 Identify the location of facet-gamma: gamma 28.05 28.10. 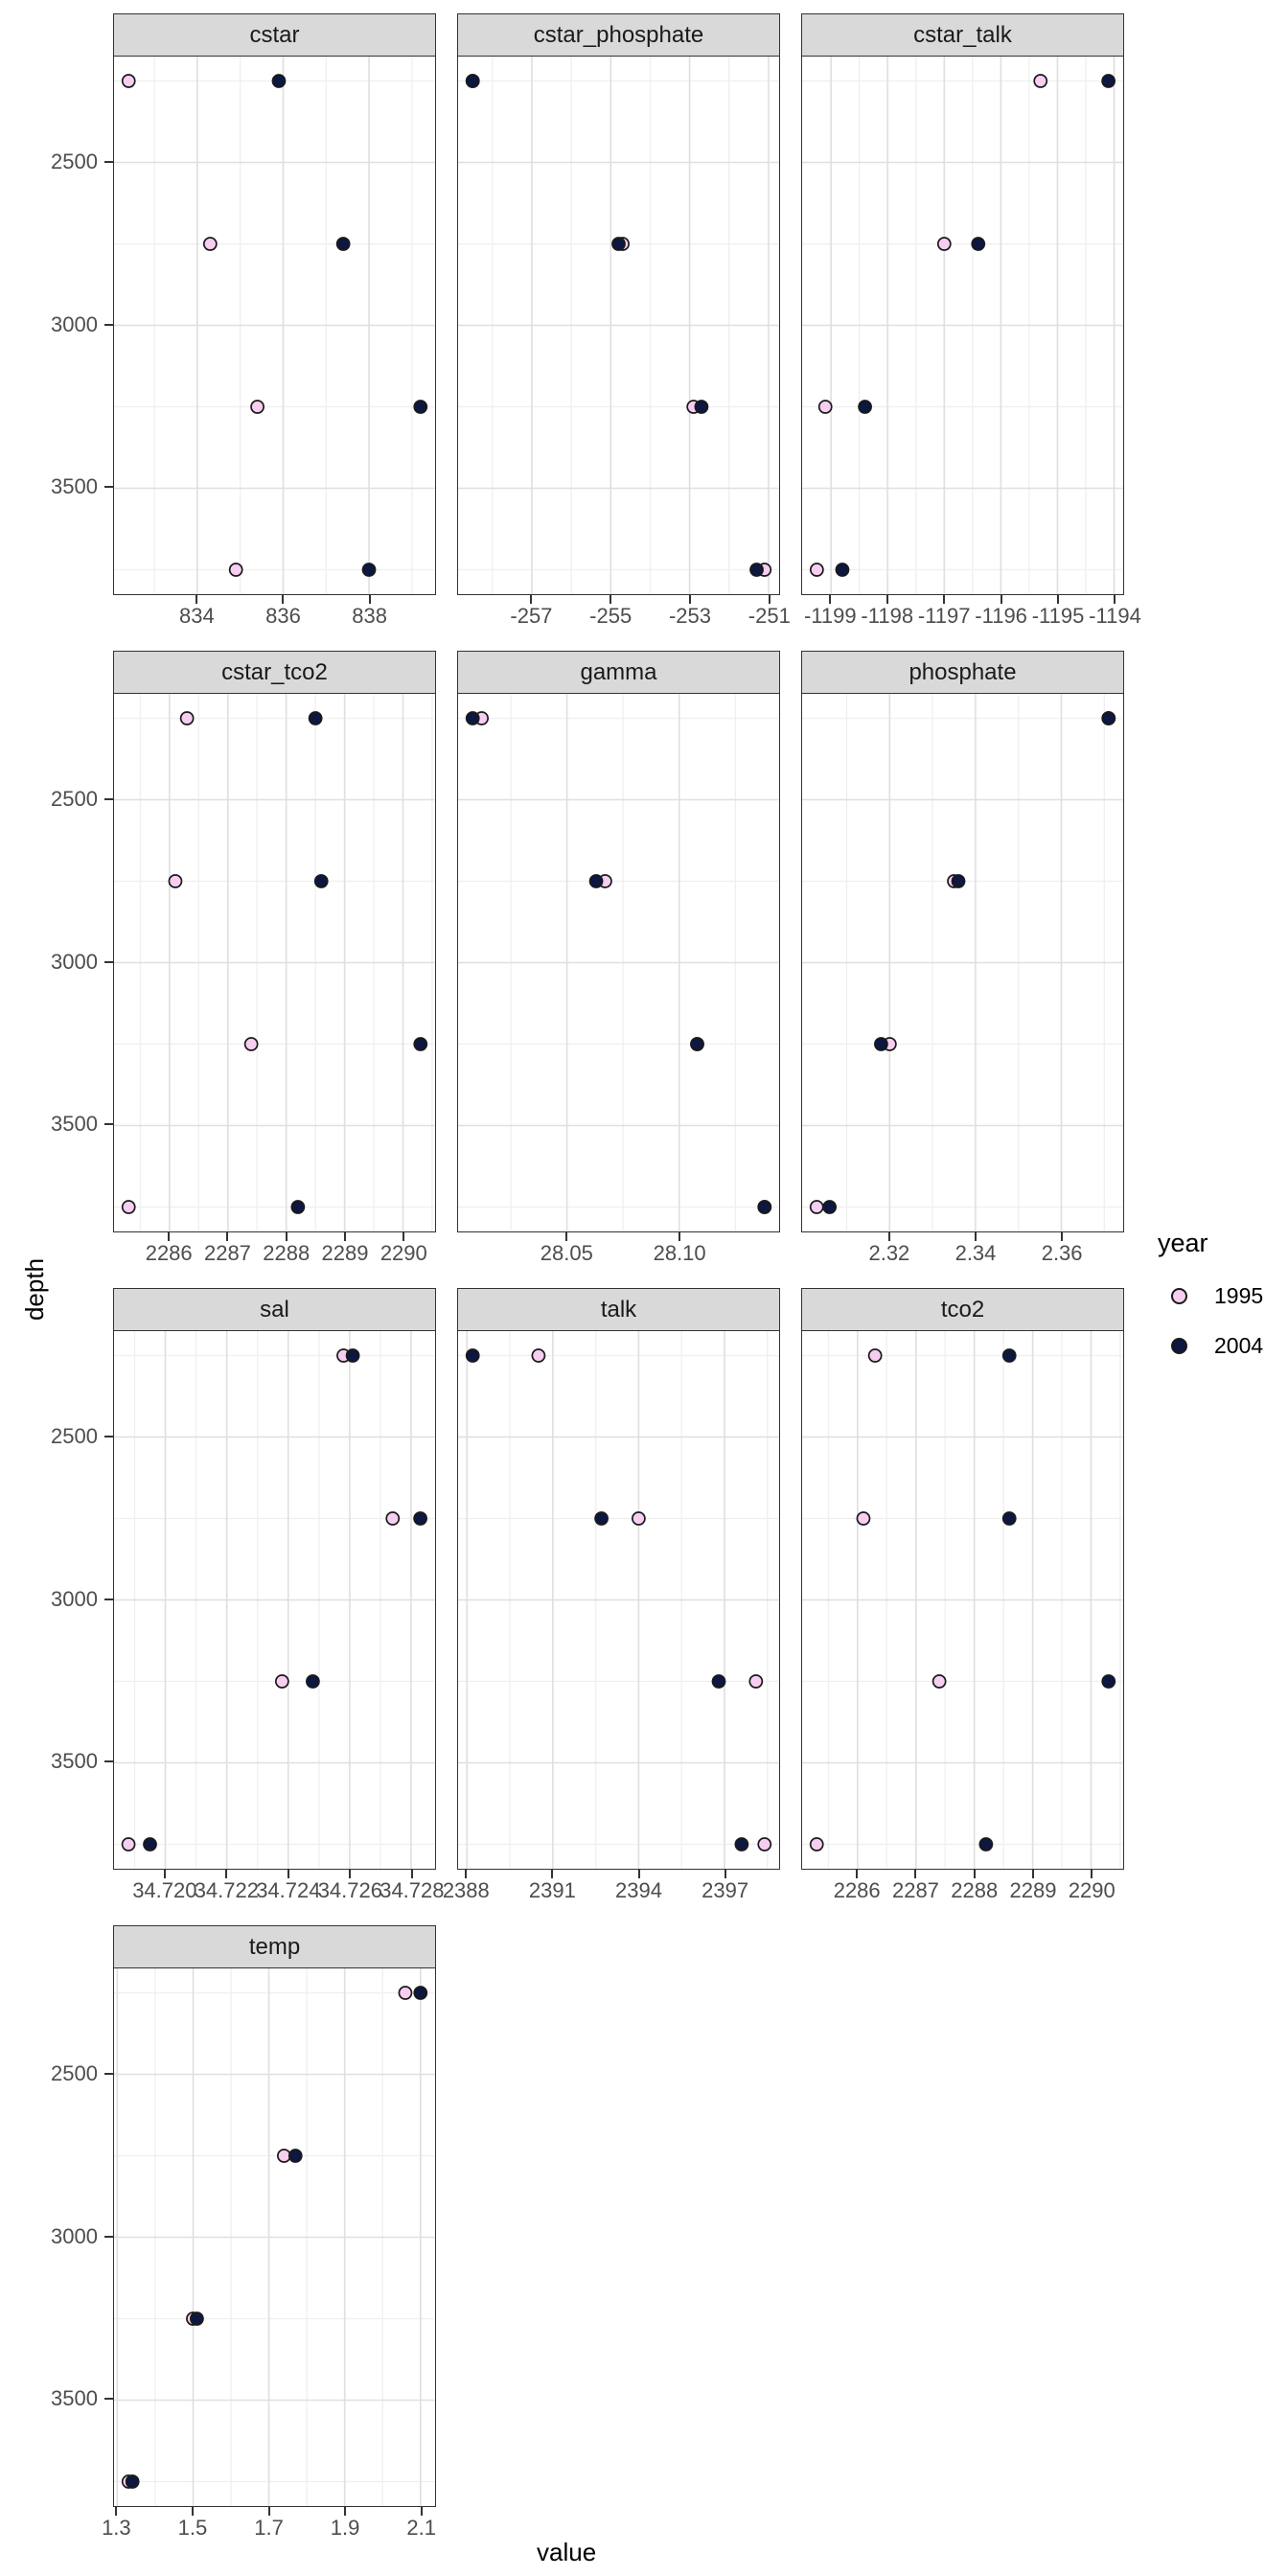
(619, 961).